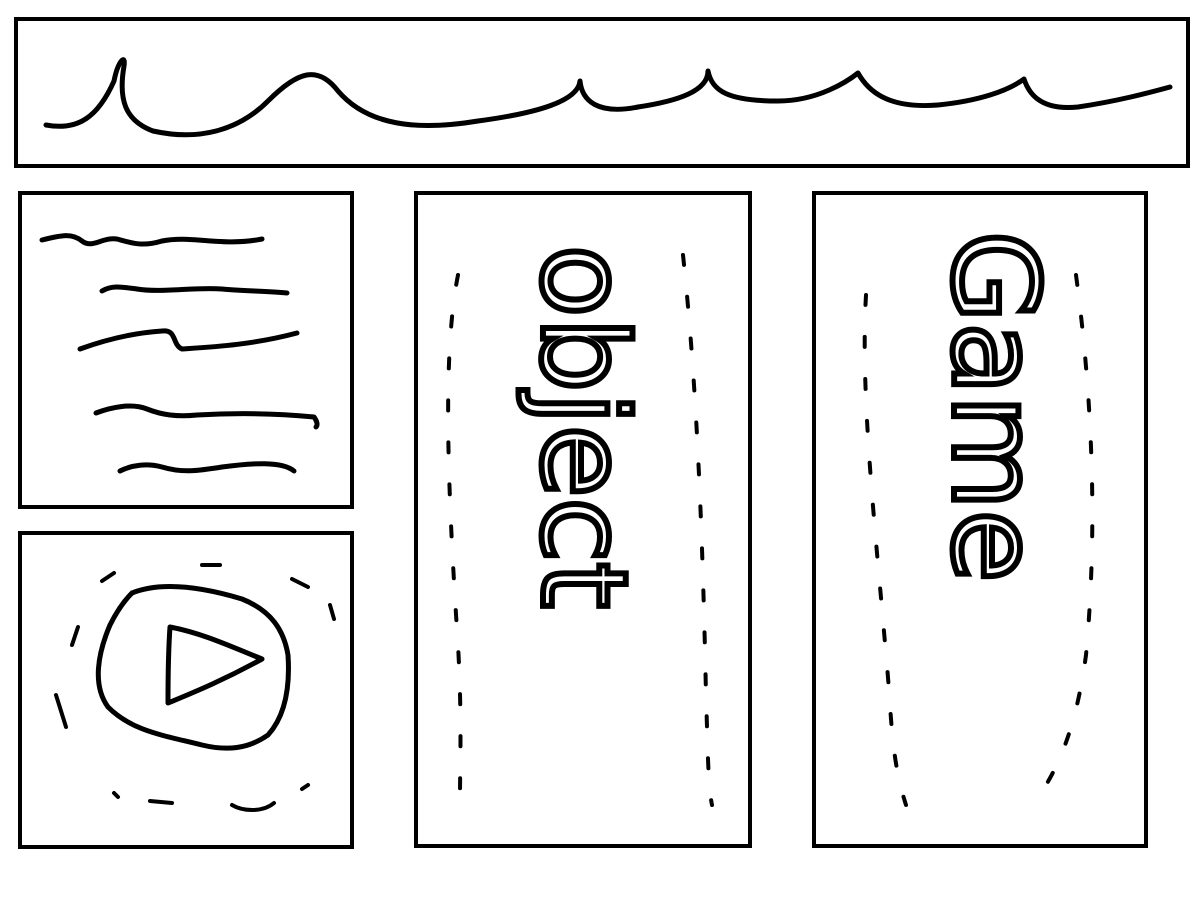  What do you see at coordinates (995, 406) in the screenshot?
I see `game-label: Game` at bounding box center [995, 406].